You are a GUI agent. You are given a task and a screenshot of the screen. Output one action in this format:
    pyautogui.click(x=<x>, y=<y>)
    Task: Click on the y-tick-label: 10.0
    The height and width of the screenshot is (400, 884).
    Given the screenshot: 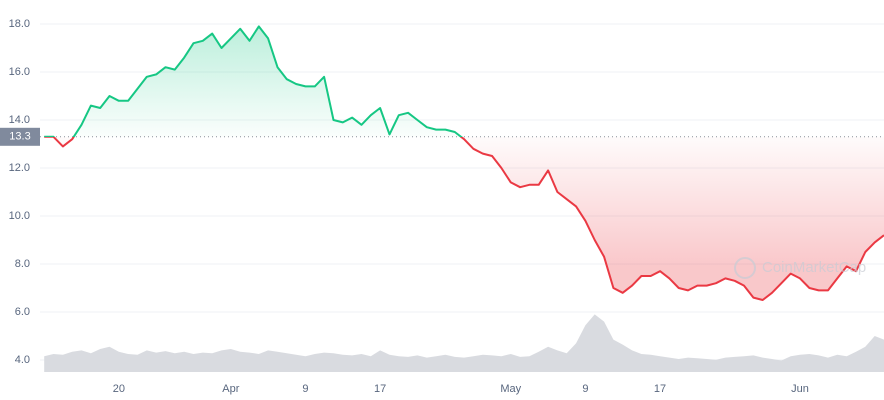 What is the action you would take?
    pyautogui.click(x=19, y=216)
    